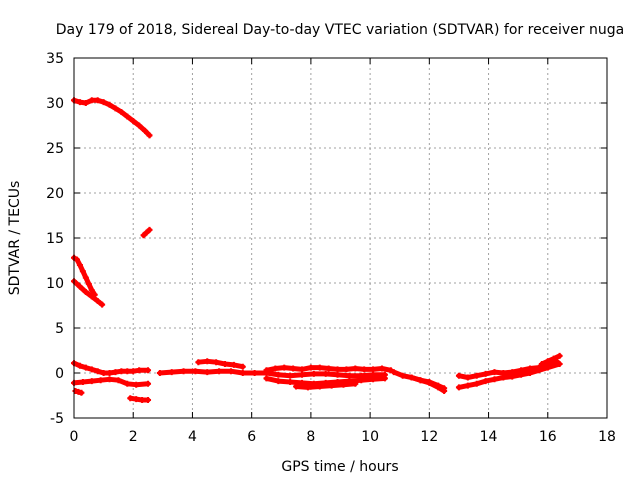 The height and width of the screenshot is (485, 640). I want to click on series-arc-descend-a, so click(84, 276).